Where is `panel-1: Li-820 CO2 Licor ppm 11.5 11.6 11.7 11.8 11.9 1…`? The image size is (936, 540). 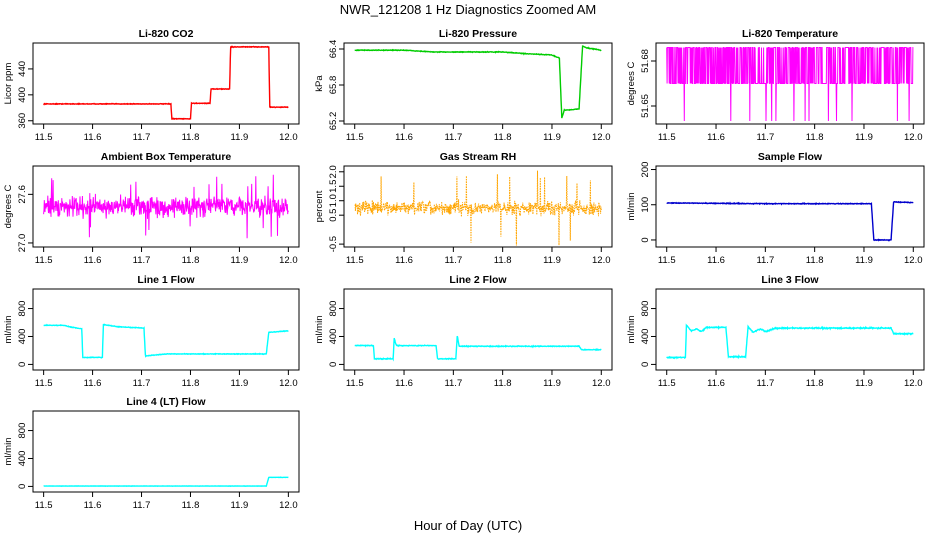
panel-1: Li-820 CO2 Licor ppm 11.5 11.6 11.7 11.8 11.9 1… is located at coordinates (151, 85).